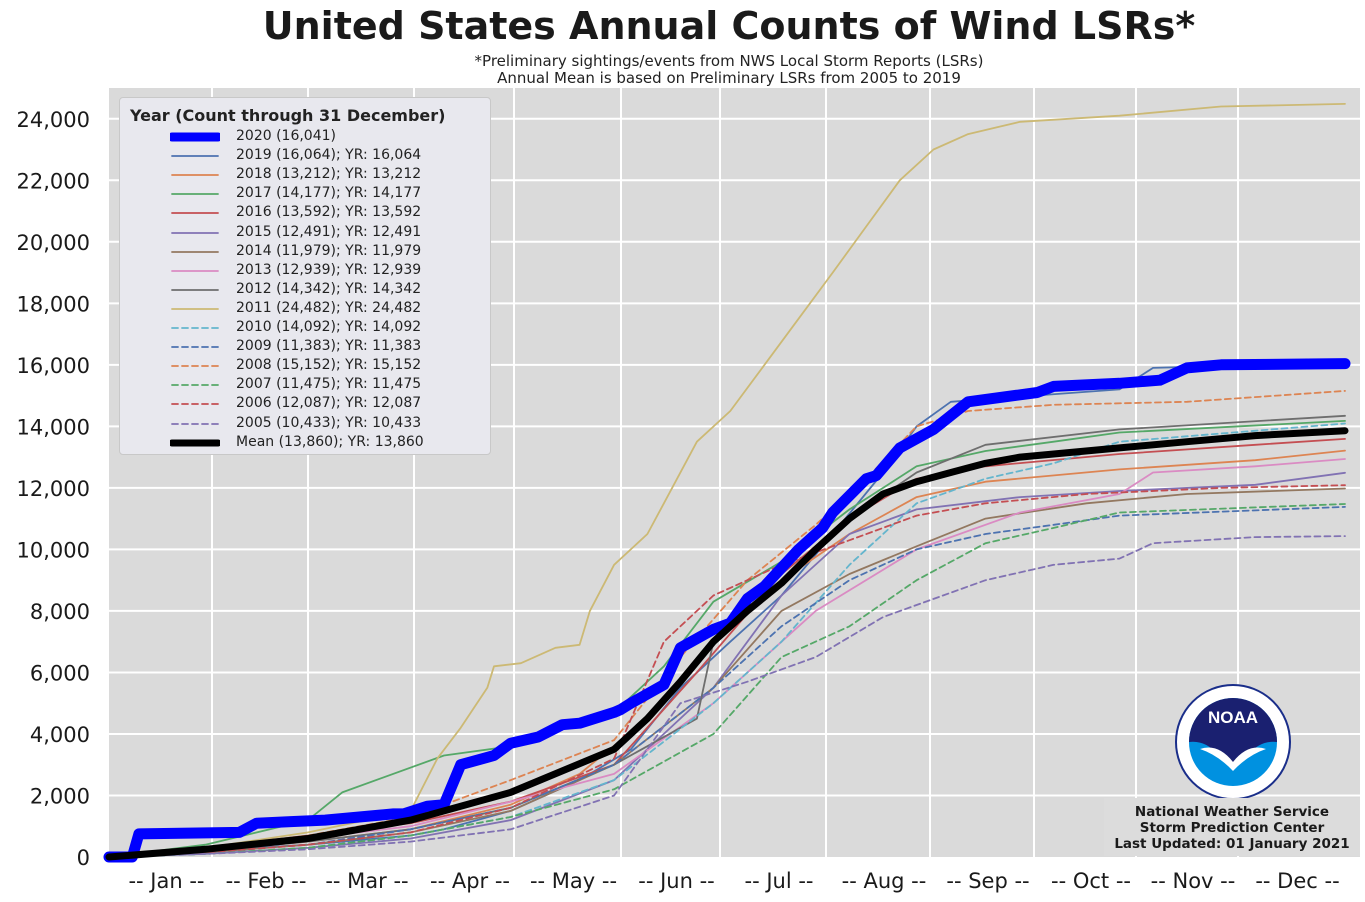 This screenshot has width=1365, height=902. I want to click on y-tick-label: 0, so click(83, 858).